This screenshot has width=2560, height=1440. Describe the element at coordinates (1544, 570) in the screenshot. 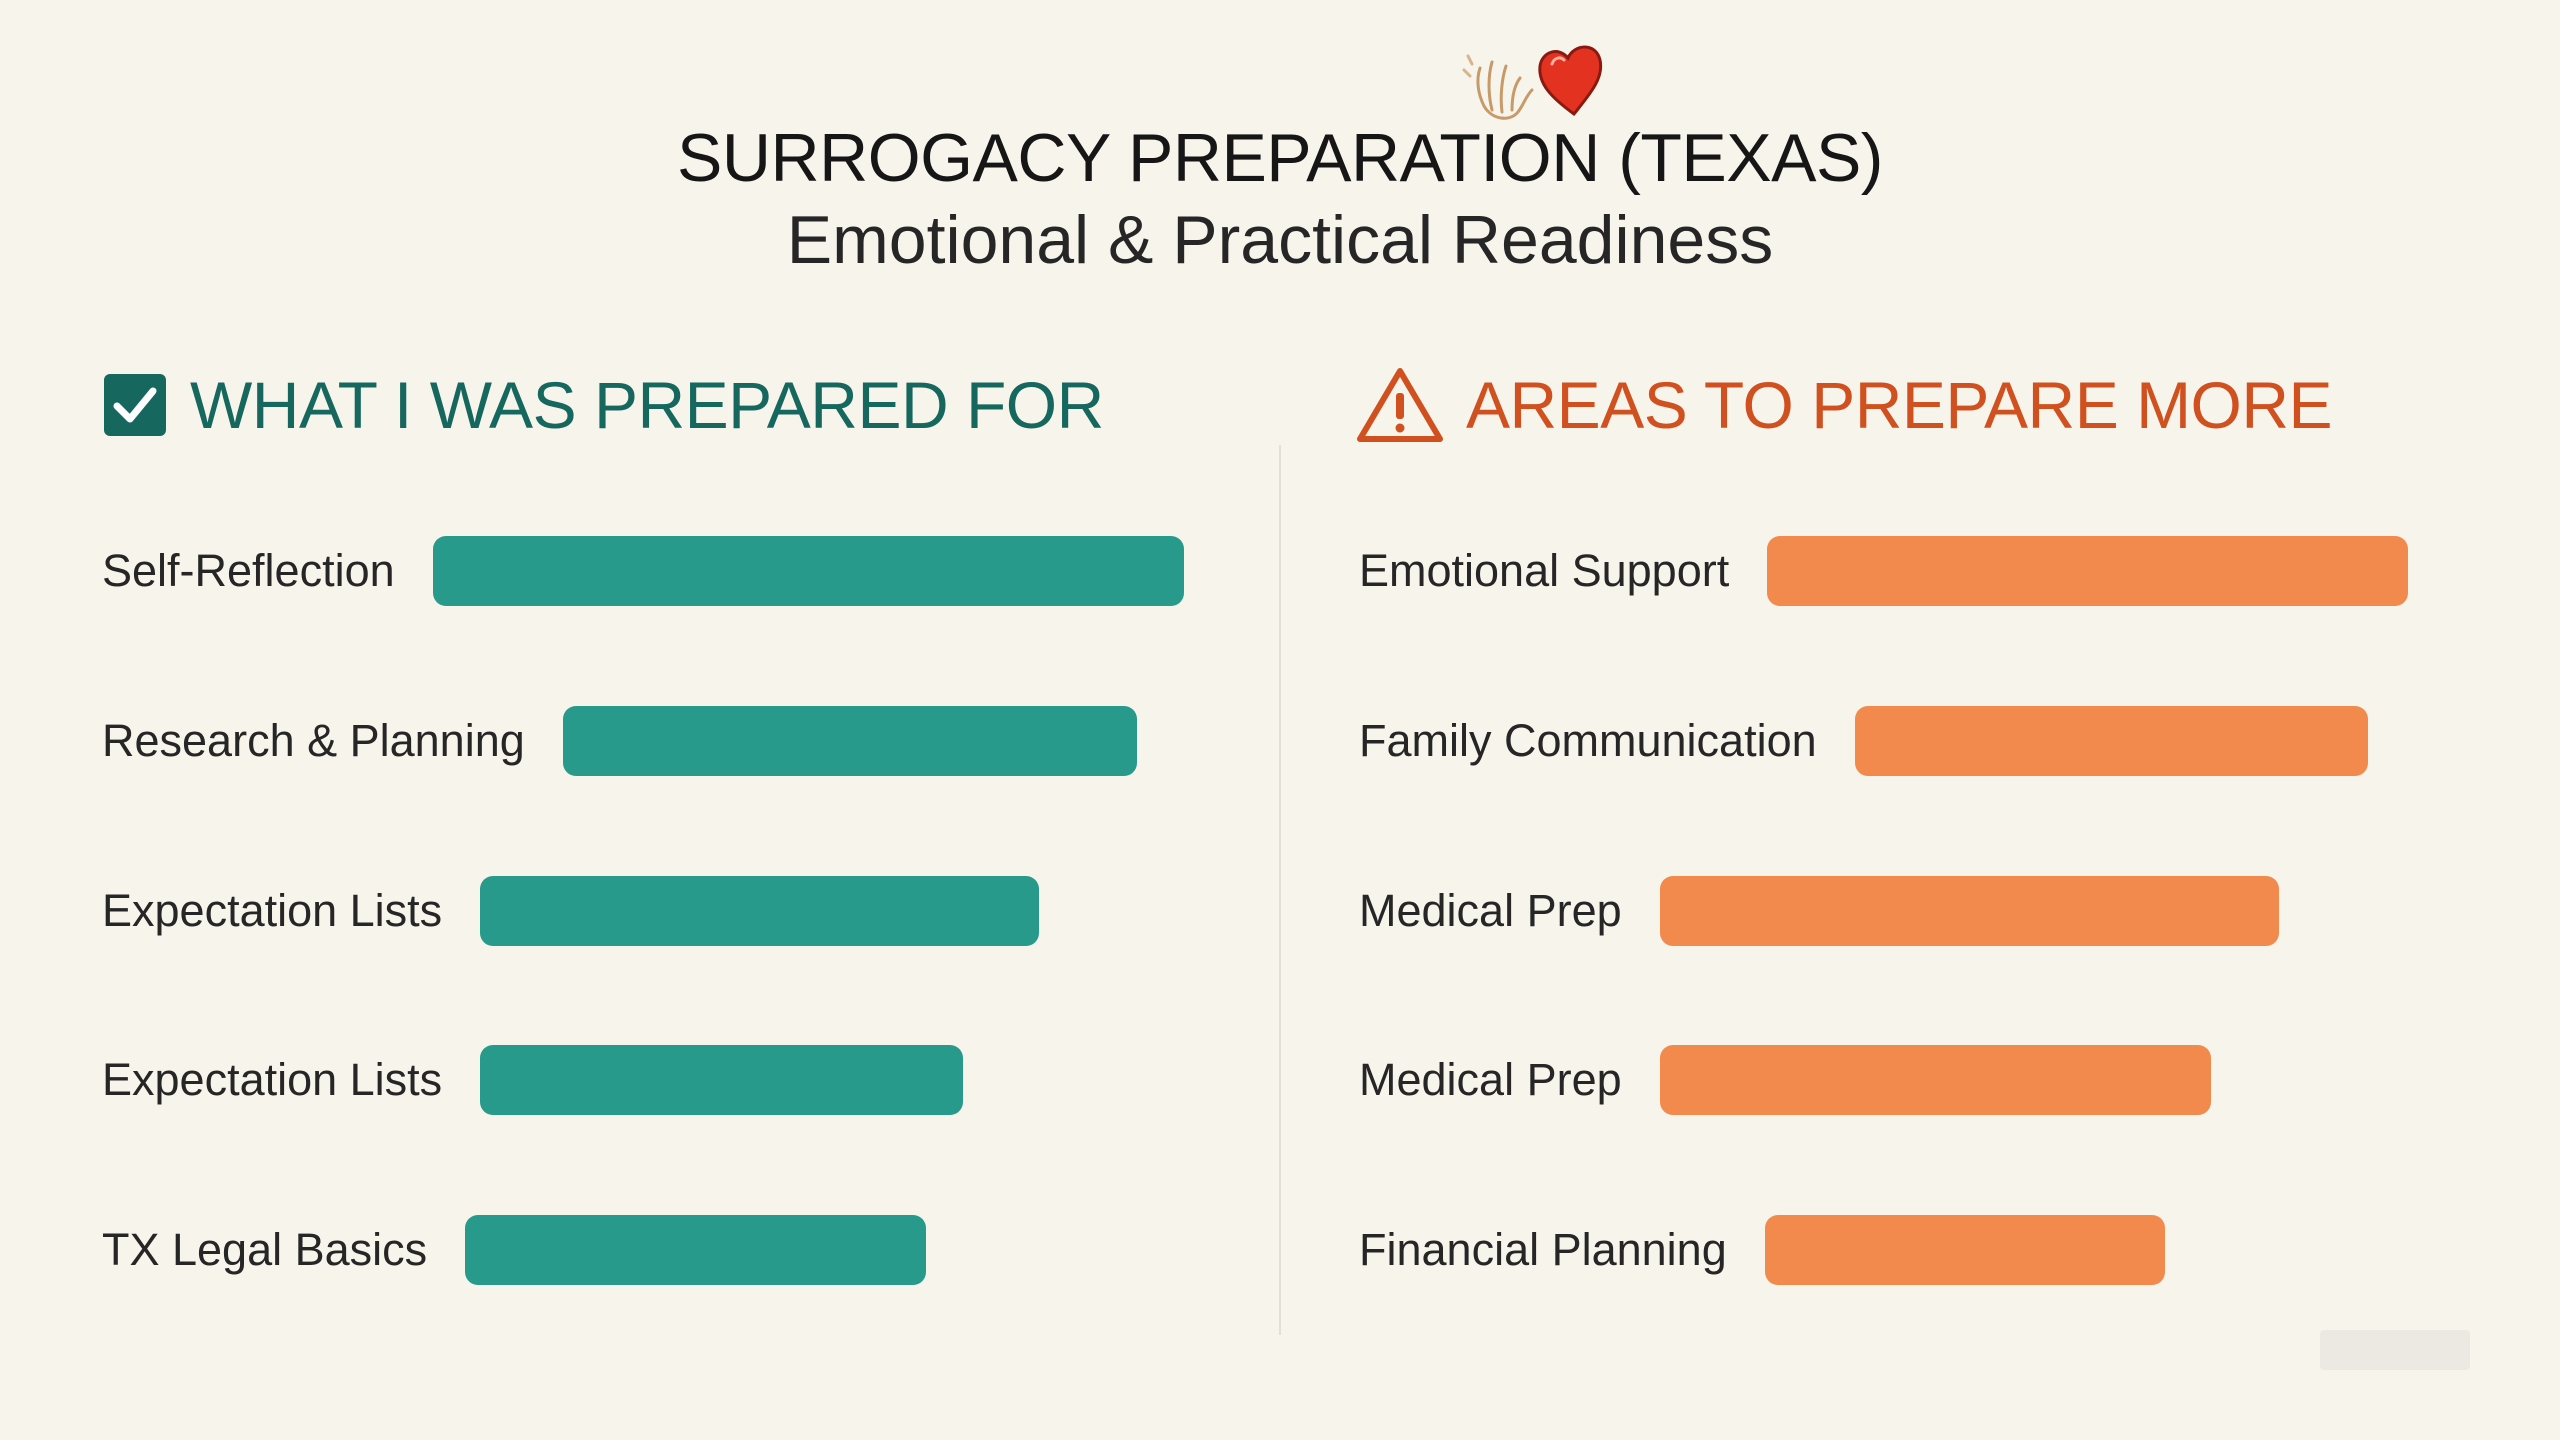

I see `bar-label: Emotional Support` at that location.